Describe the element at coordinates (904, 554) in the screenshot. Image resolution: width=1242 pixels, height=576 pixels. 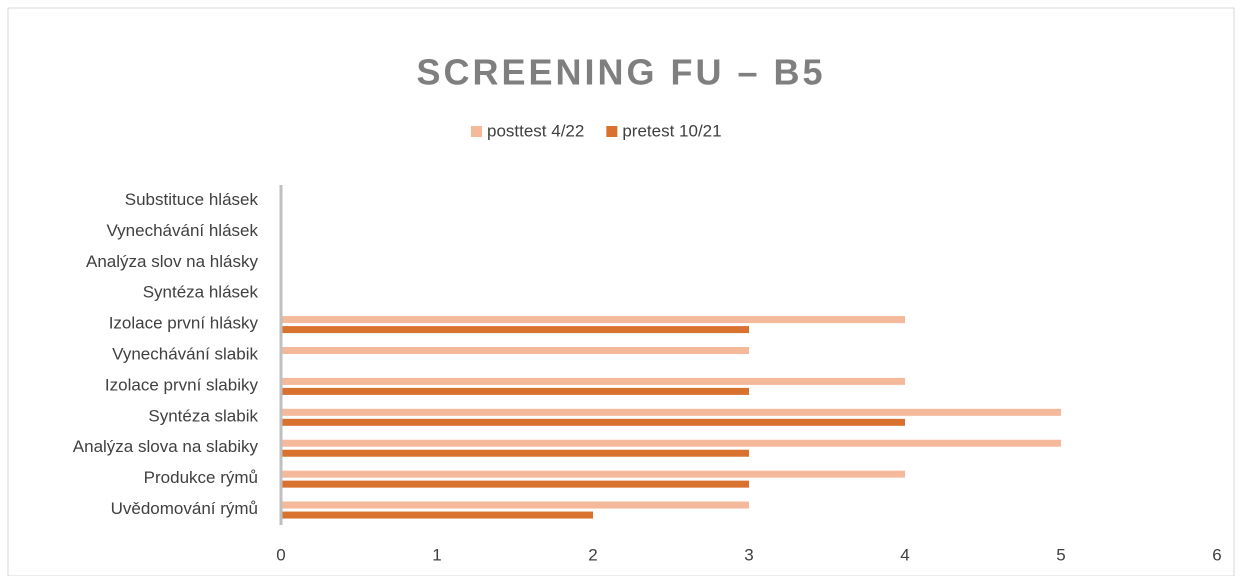
I see `x-tick-label: 4` at that location.